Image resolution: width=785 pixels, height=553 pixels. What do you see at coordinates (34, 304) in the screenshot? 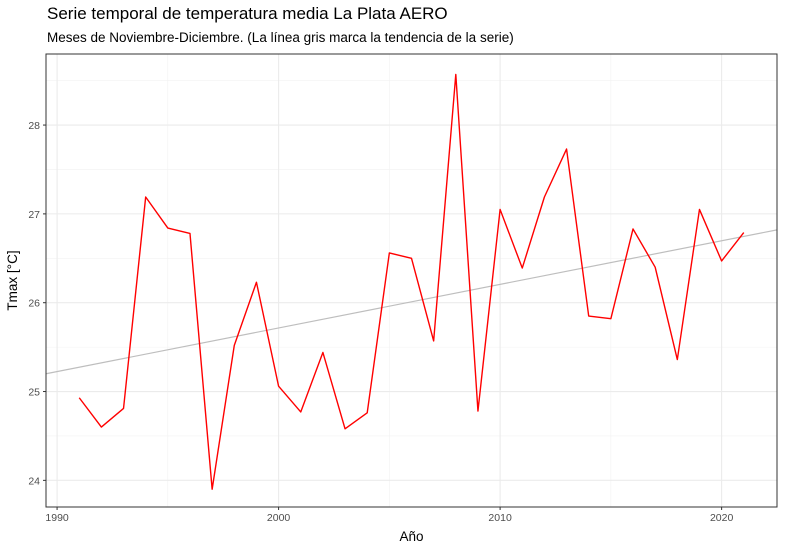
I see `y-tick-label: 26` at bounding box center [34, 304].